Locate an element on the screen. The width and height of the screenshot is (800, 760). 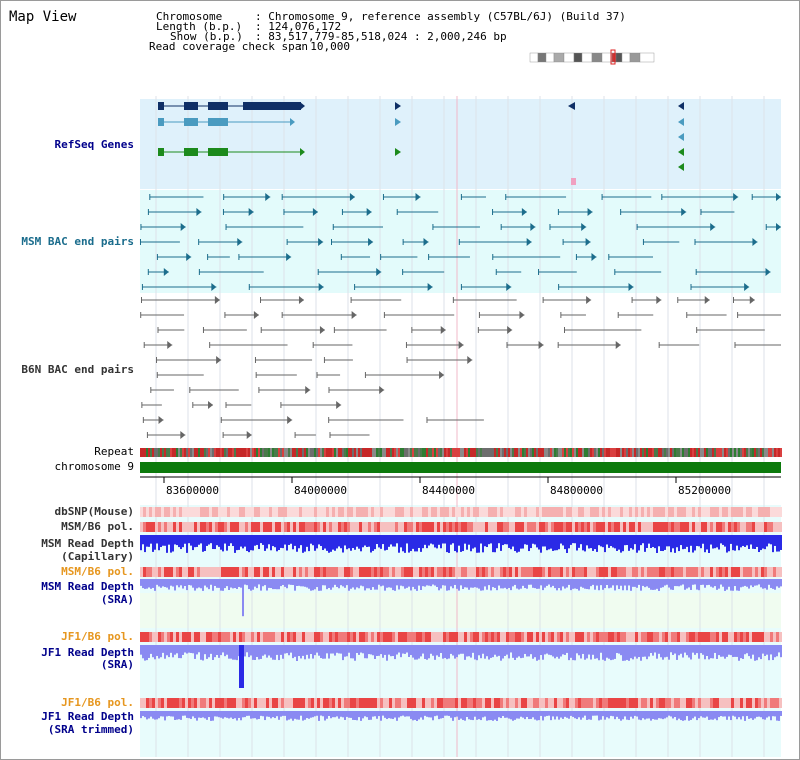
track-label-msm-bac: MSM BAC end pairs is located at coordinates (77, 241).